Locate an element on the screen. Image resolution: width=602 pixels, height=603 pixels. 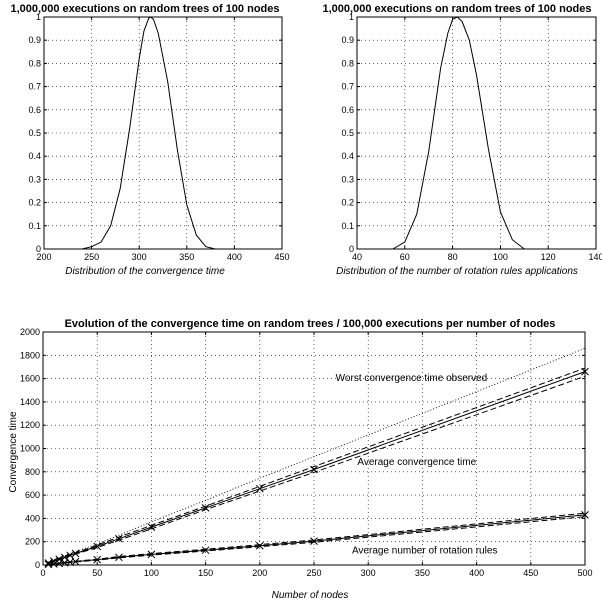
series-line-rotations is located at coordinates (317, 539).